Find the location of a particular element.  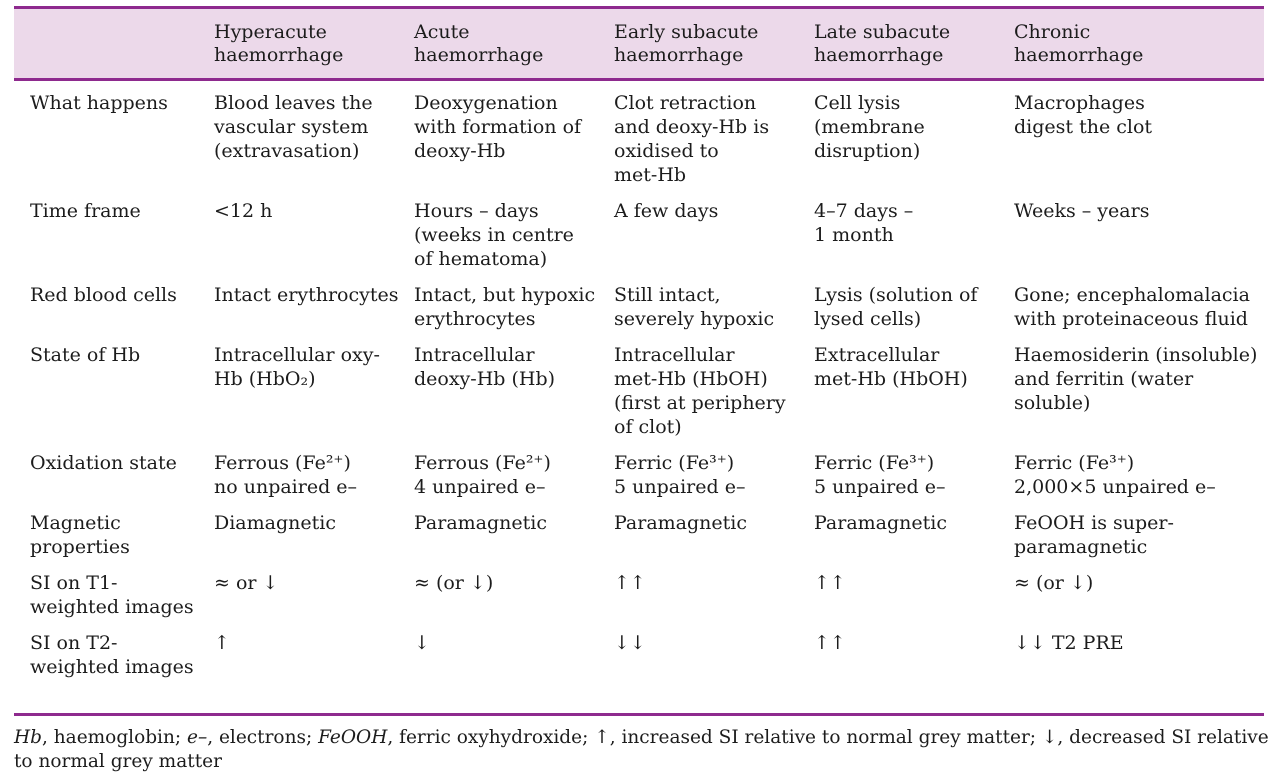

table-cell: A few days is located at coordinates (666, 211).